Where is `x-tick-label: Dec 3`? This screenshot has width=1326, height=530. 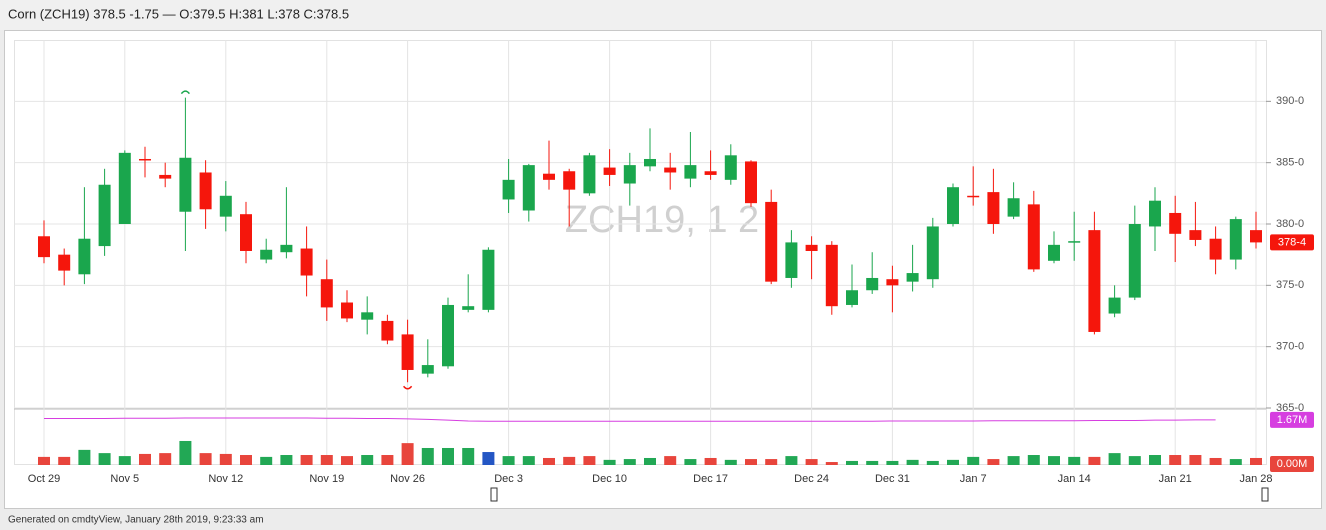
x-tick-label: Dec 3 is located at coordinates (508, 479).